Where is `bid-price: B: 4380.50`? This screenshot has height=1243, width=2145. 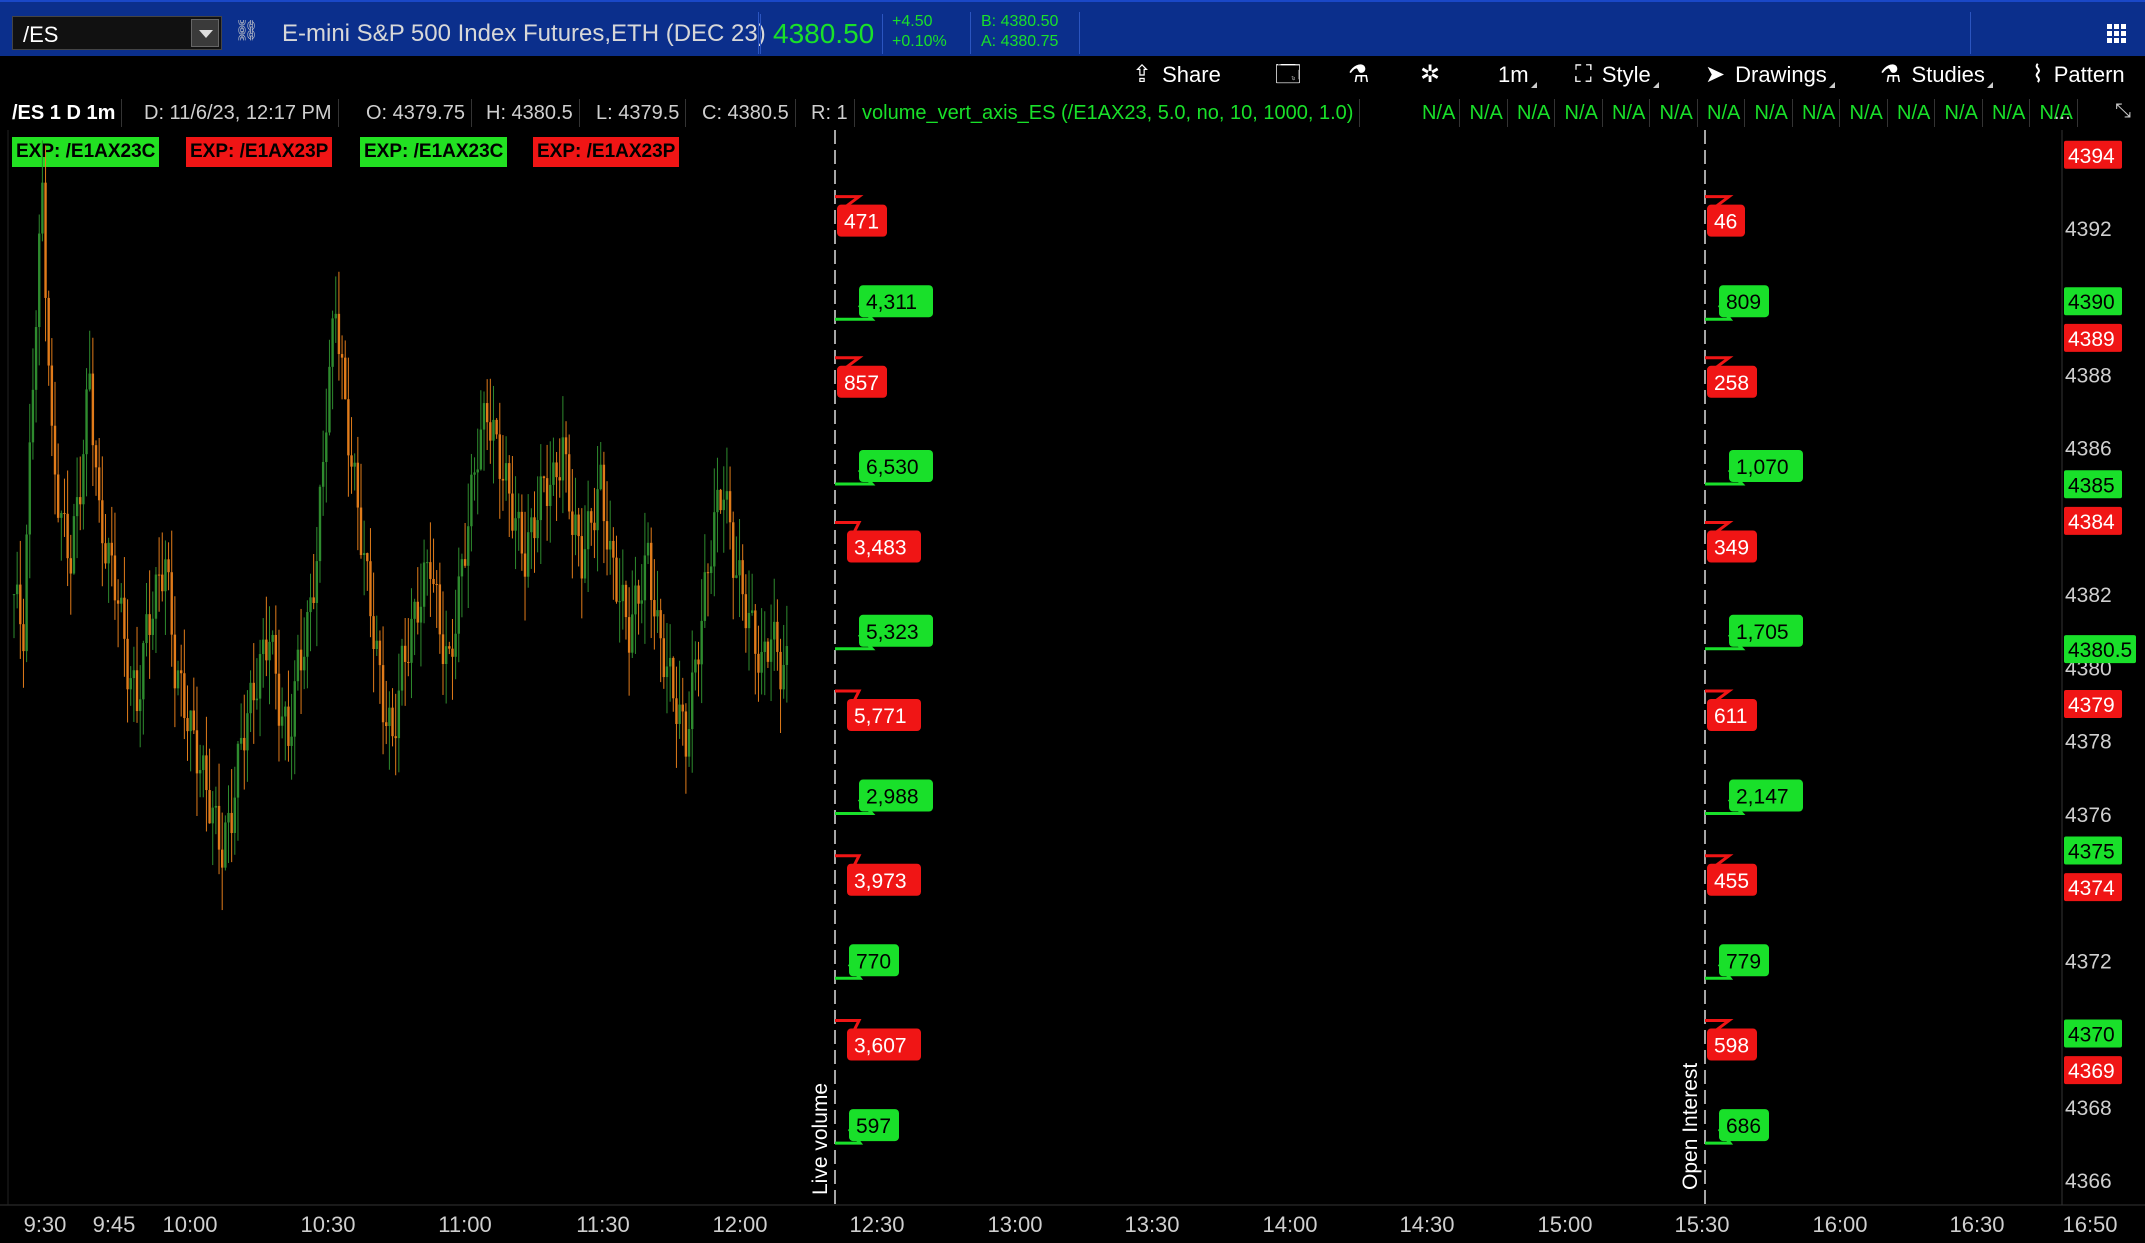 bid-price: B: 4380.50 is located at coordinates (1020, 21).